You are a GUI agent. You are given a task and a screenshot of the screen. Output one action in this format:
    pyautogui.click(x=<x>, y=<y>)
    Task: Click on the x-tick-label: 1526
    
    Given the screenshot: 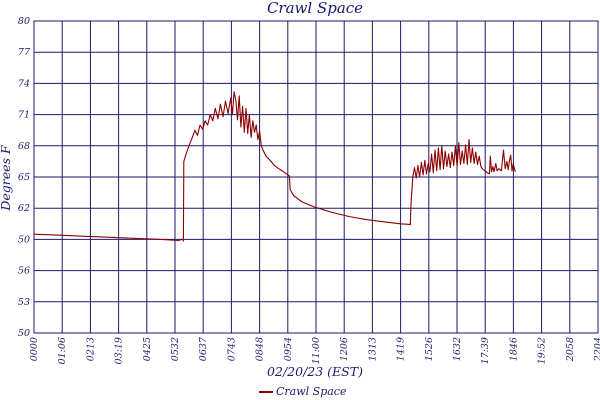 What is the action you would take?
    pyautogui.click(x=429, y=349)
    